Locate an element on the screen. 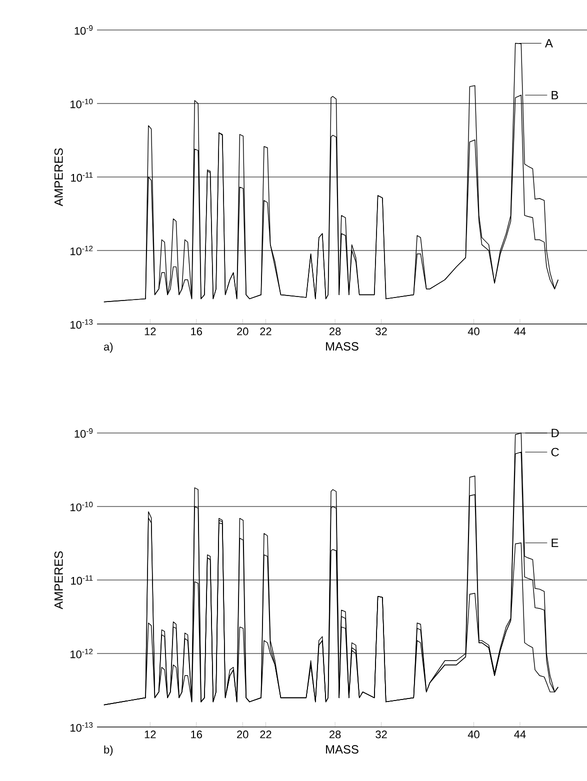 The width and height of the screenshot is (587, 781). legend-label: B is located at coordinates (555, 95).